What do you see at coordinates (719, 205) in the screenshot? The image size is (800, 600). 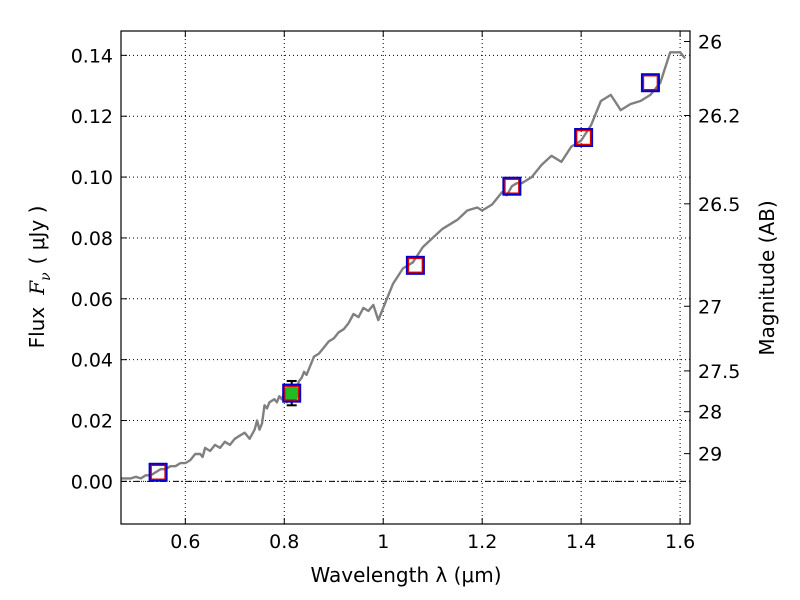 I see `magnitude-tick-label: 26.5` at bounding box center [719, 205].